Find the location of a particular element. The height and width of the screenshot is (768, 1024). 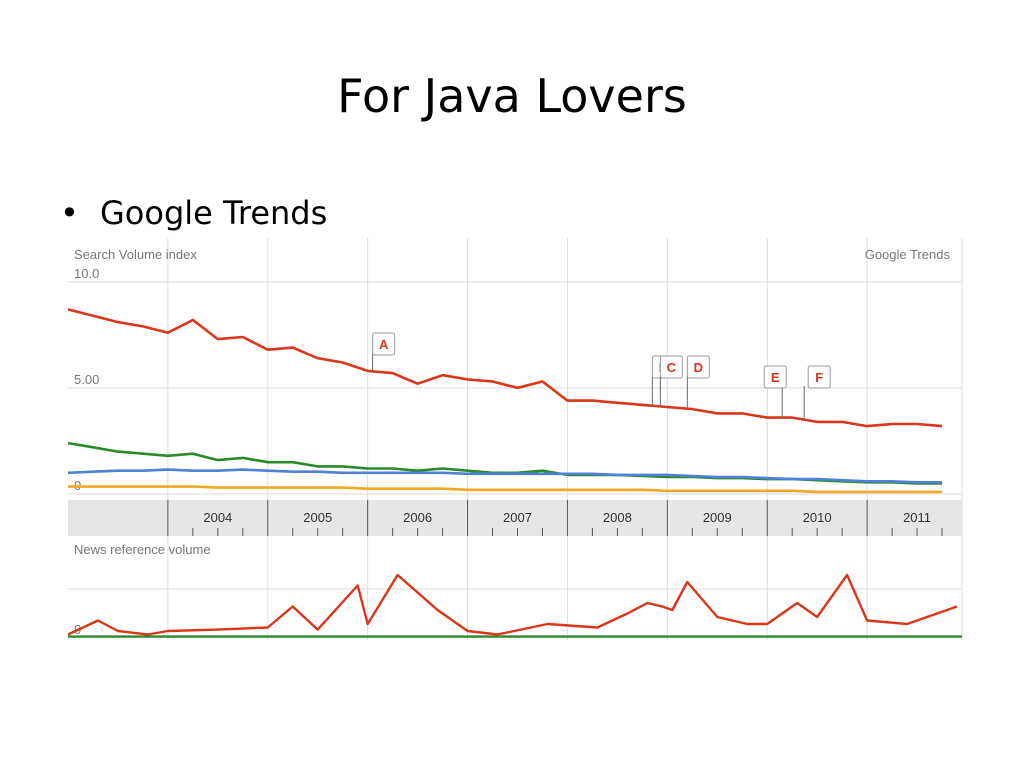

annotation-label: C is located at coordinates (672, 367).